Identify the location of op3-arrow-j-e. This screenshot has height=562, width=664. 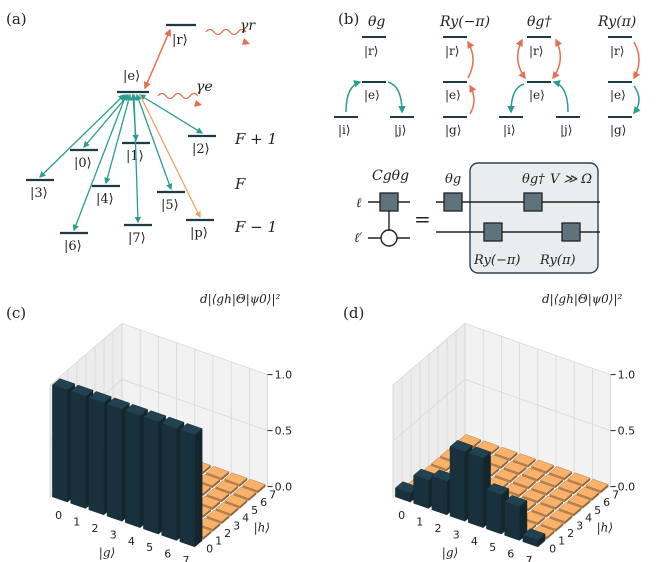
(560, 96).